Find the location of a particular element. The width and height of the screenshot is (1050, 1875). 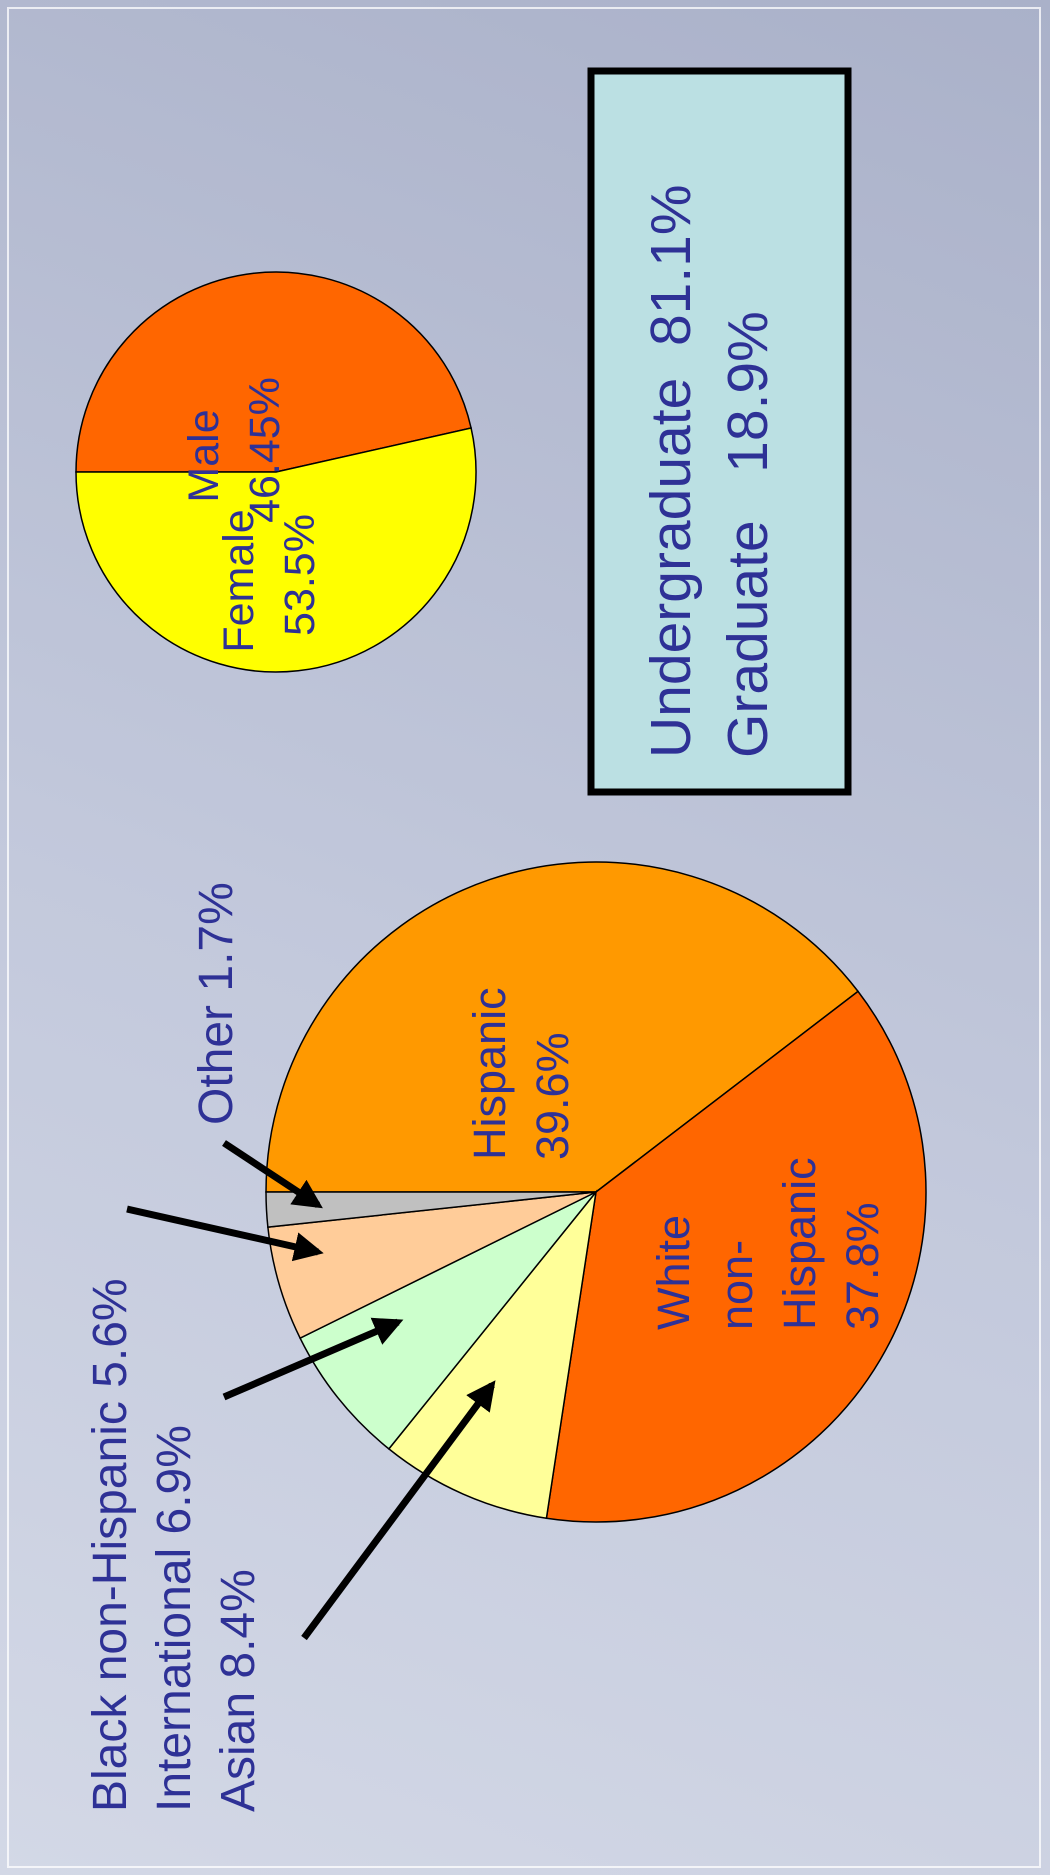

enrollment-graduate: Graduate 18.9% is located at coordinates (748, 534).